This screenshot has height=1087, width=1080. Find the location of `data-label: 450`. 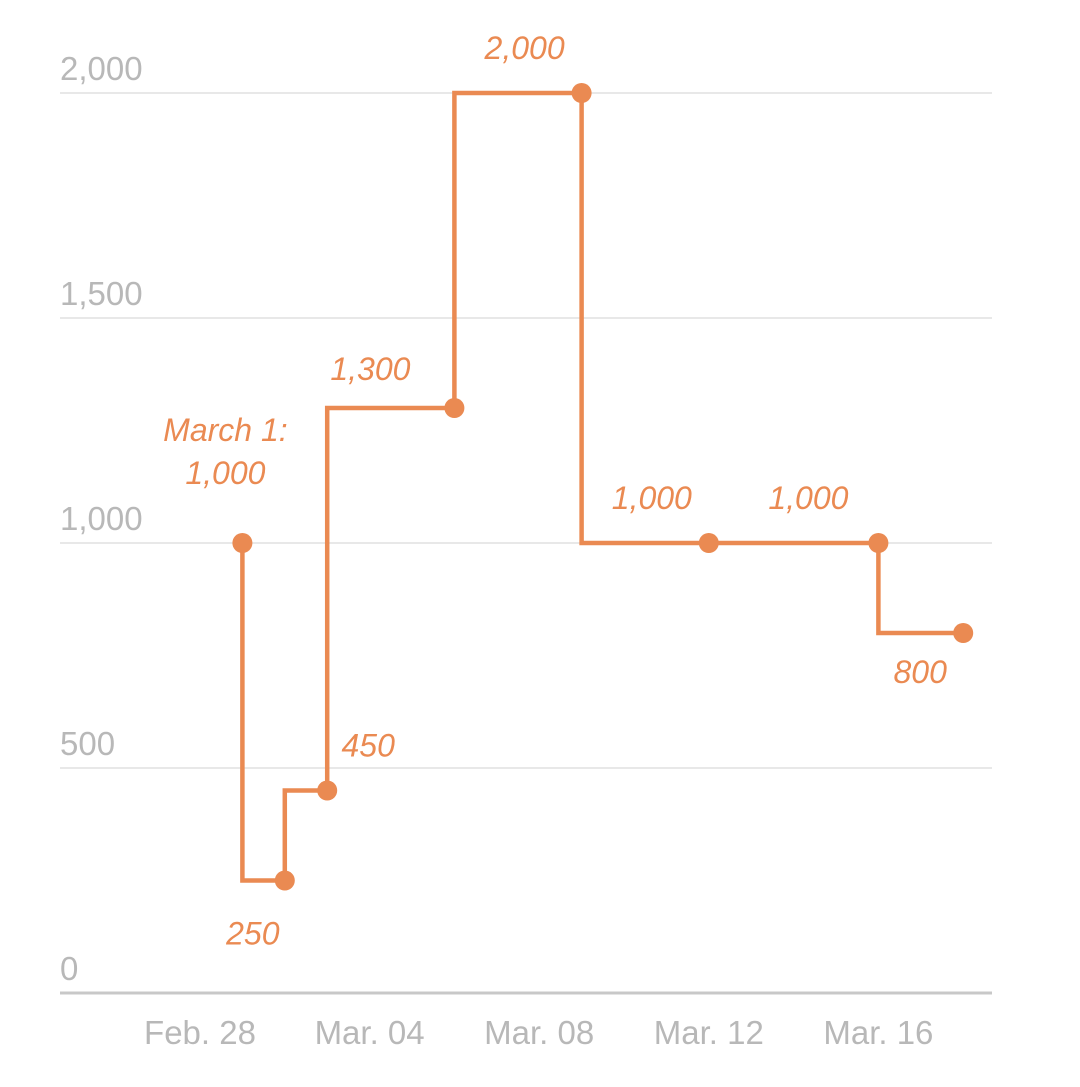

data-label: 450 is located at coordinates (369, 746).